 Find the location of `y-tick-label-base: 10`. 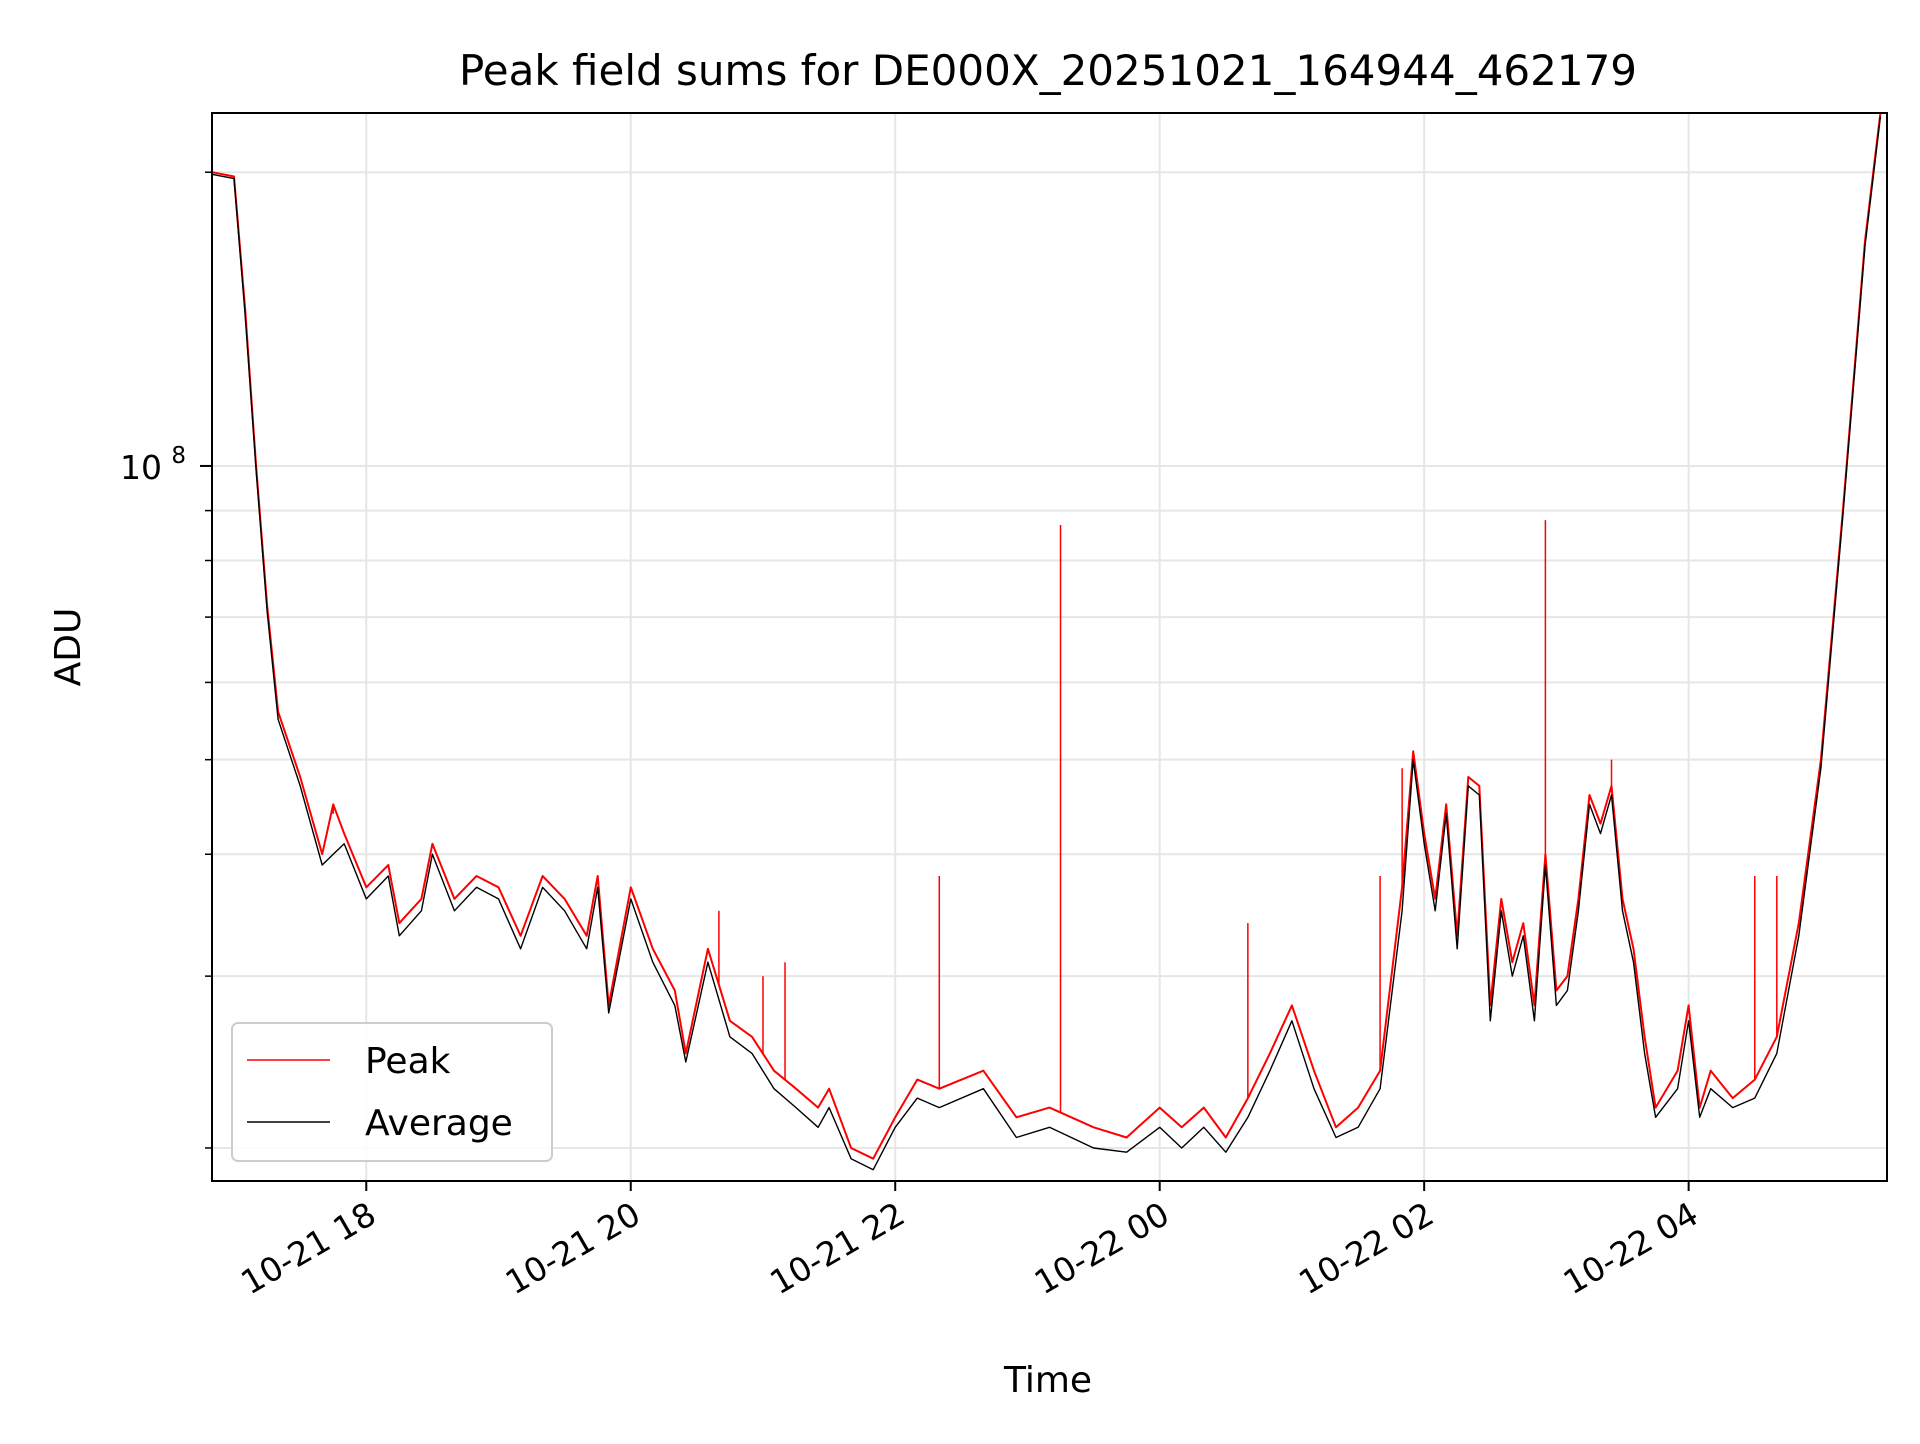

y-tick-label-base: 10 is located at coordinates (141, 467).